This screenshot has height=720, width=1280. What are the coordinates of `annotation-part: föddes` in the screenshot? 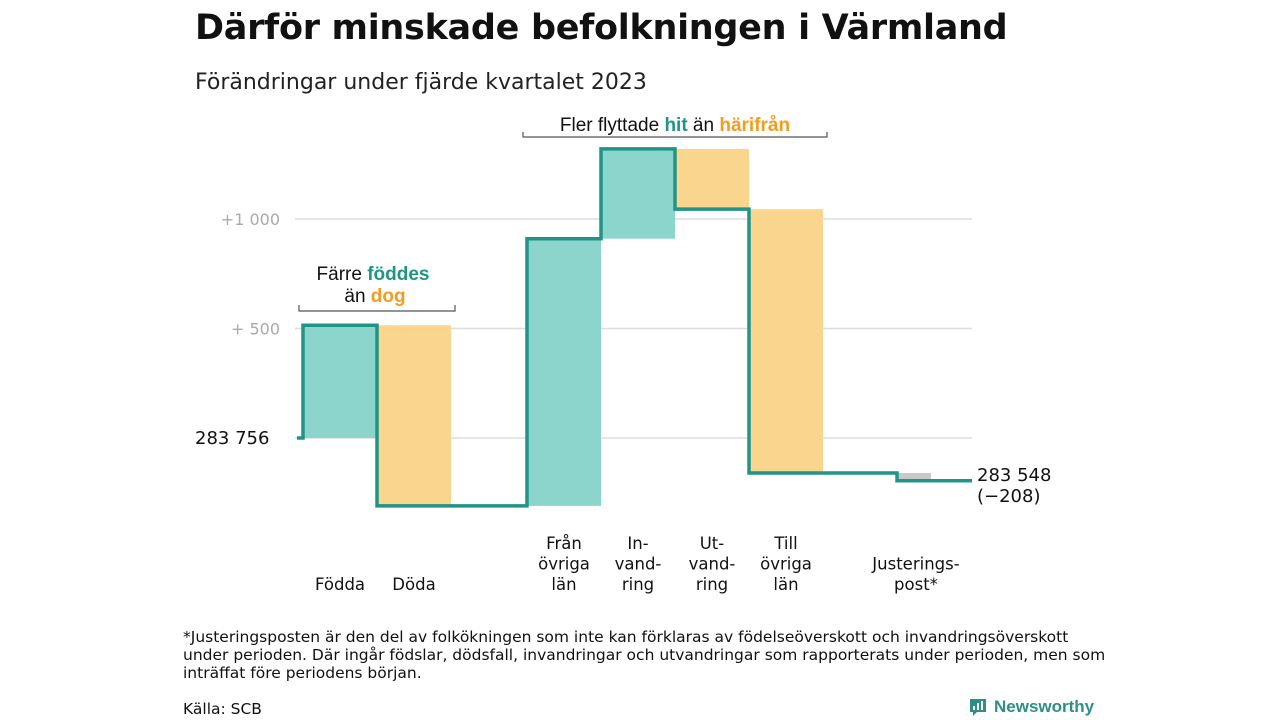 It's located at (398, 274).